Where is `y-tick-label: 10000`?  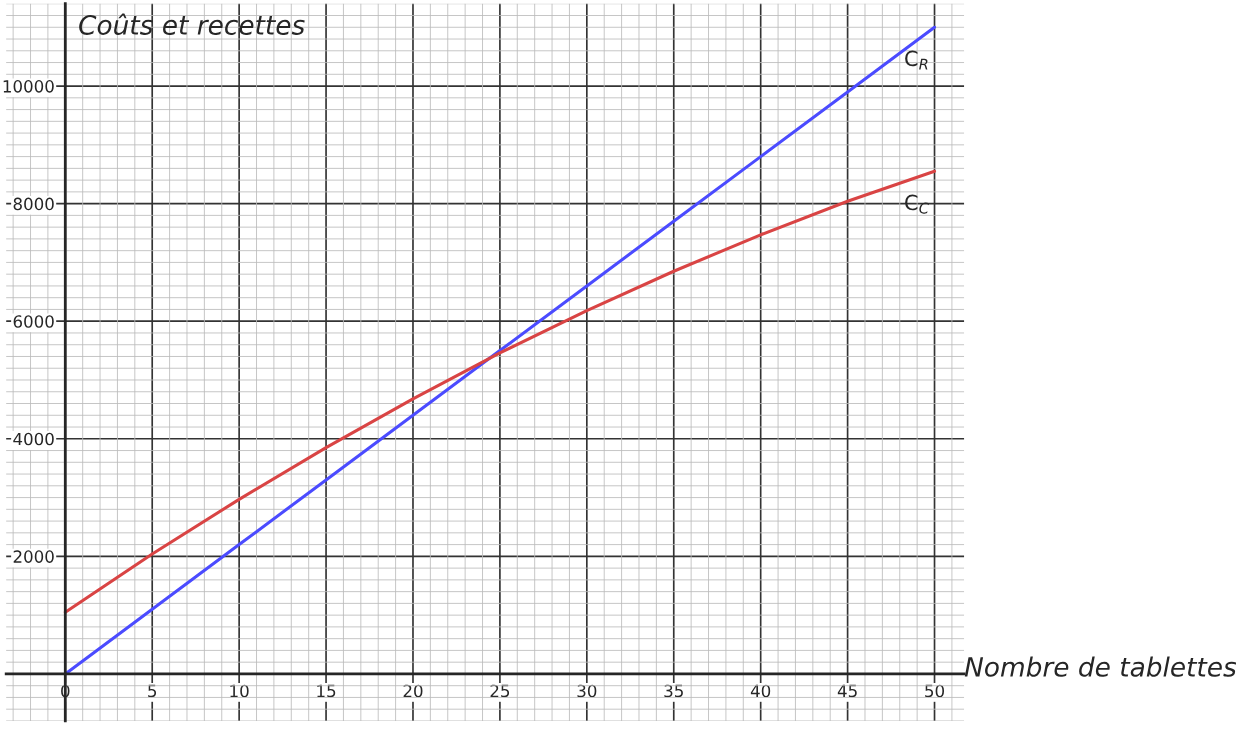 y-tick-label: 10000 is located at coordinates (28, 86).